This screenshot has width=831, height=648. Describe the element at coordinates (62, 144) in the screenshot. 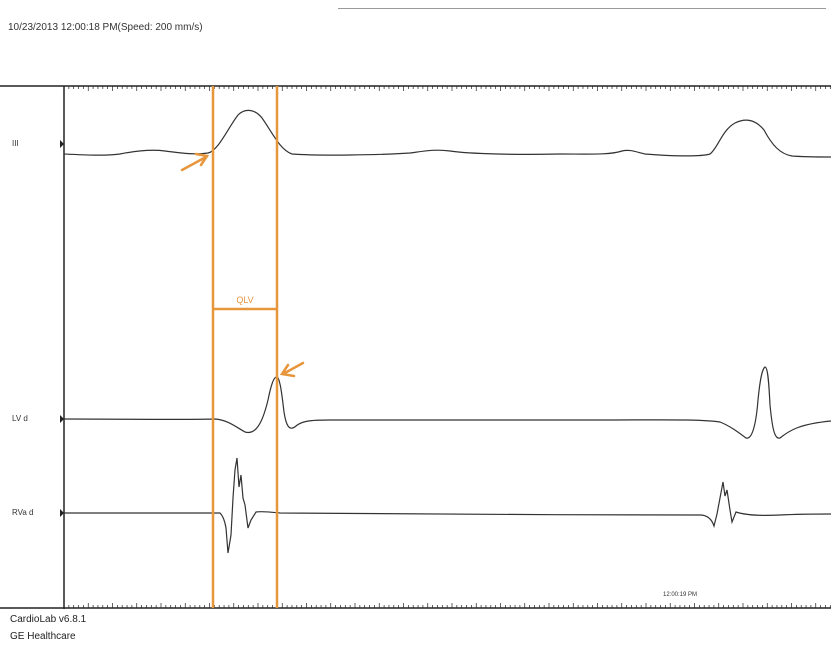

I see `lead-marker-iii` at that location.